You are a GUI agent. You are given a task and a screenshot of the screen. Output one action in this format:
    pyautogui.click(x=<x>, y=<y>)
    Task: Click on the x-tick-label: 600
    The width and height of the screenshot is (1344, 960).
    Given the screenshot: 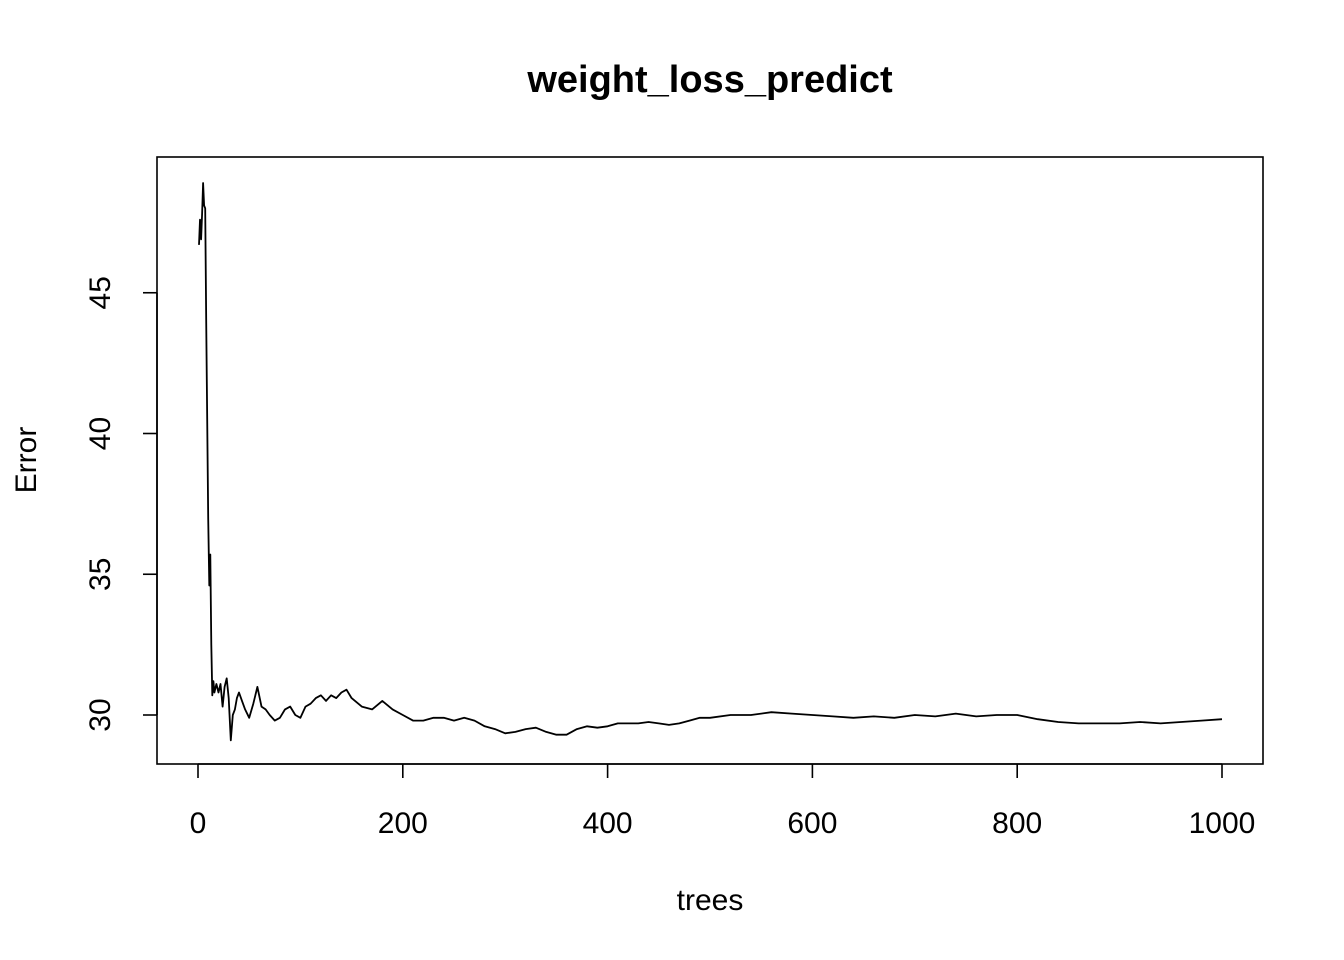 What is the action you would take?
    pyautogui.click(x=812, y=823)
    